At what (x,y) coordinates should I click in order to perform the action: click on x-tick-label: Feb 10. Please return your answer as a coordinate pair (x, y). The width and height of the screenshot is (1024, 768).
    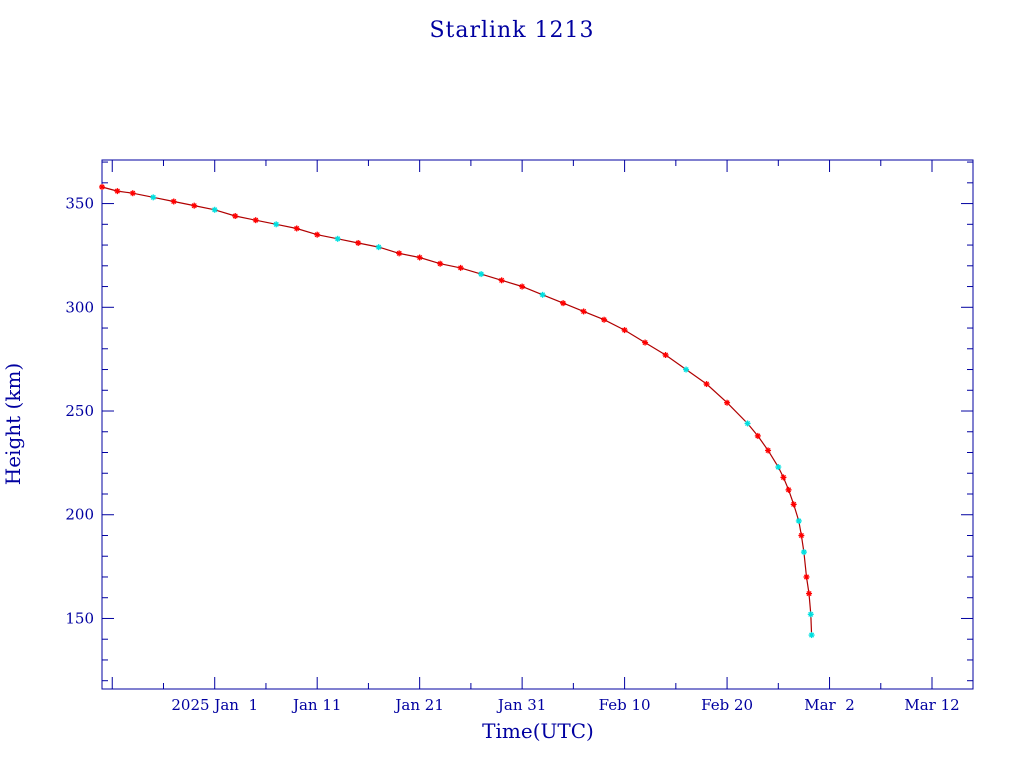
    Looking at the image, I should click on (625, 705).